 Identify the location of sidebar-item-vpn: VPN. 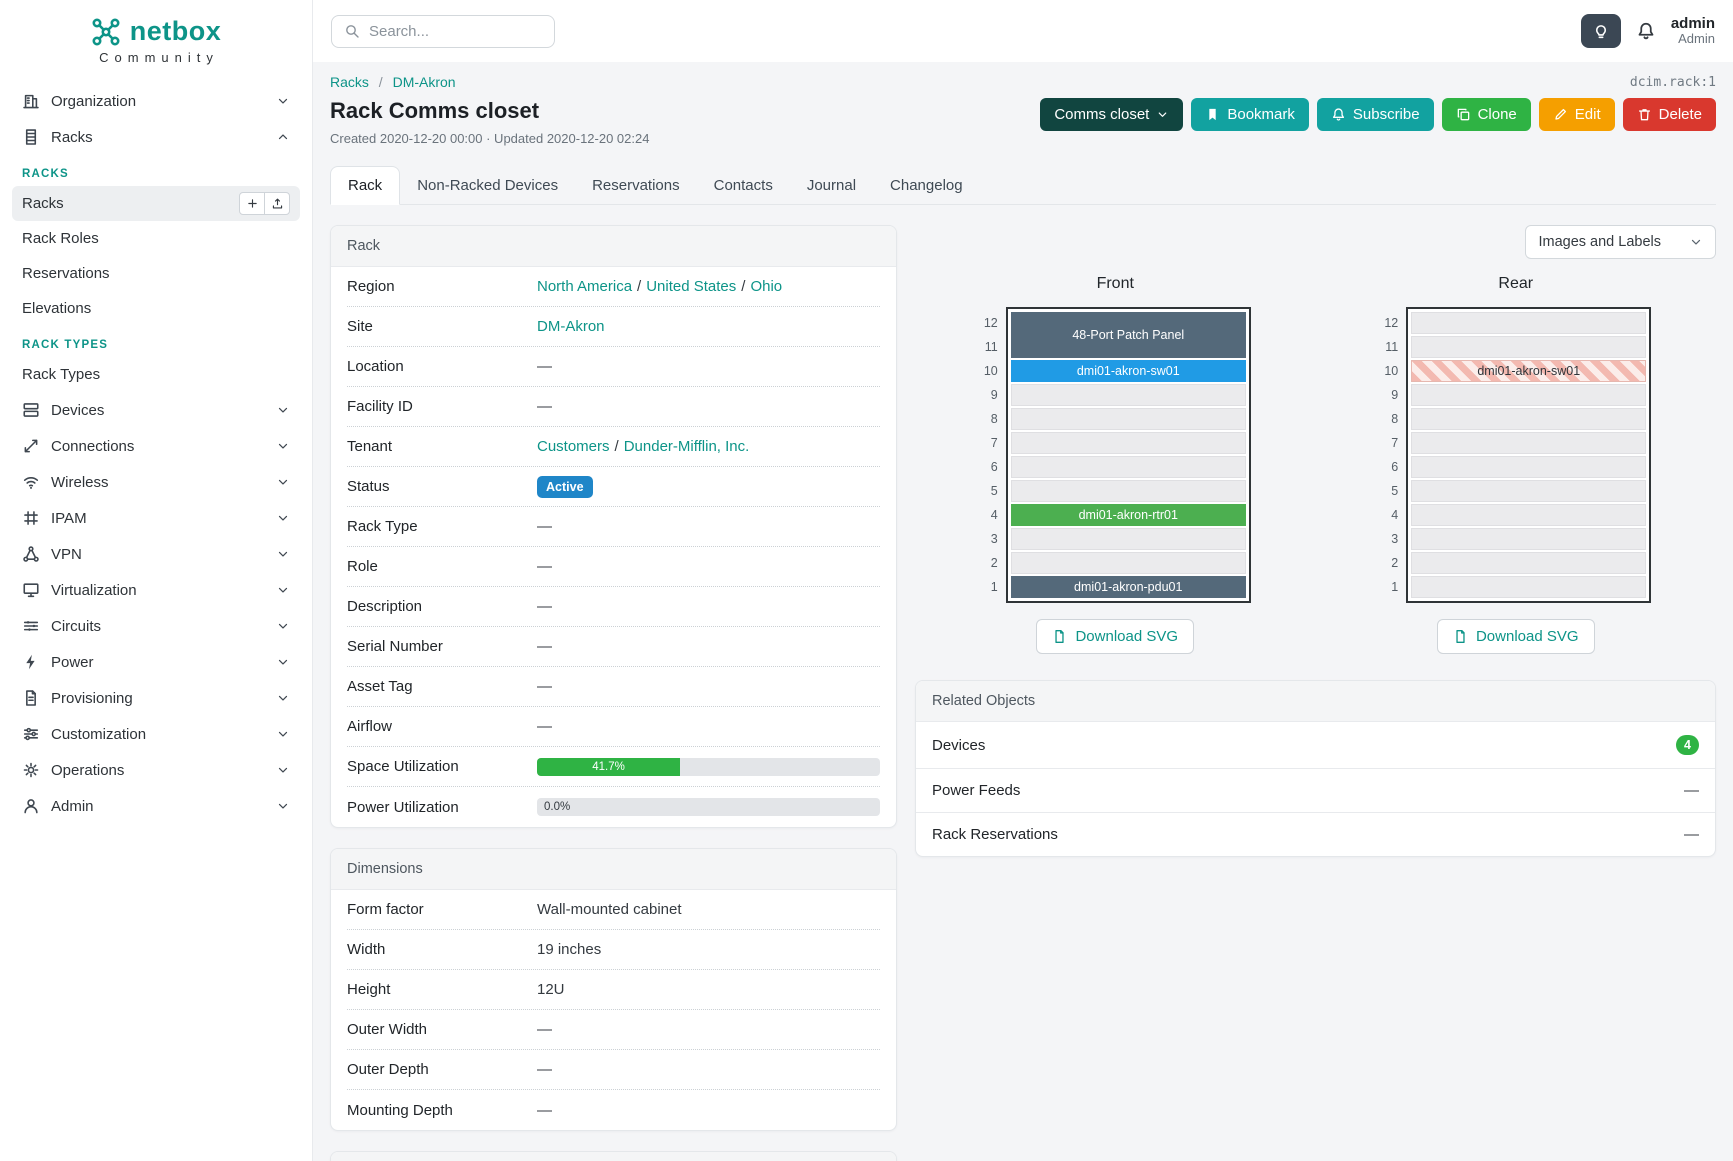
(156, 554).